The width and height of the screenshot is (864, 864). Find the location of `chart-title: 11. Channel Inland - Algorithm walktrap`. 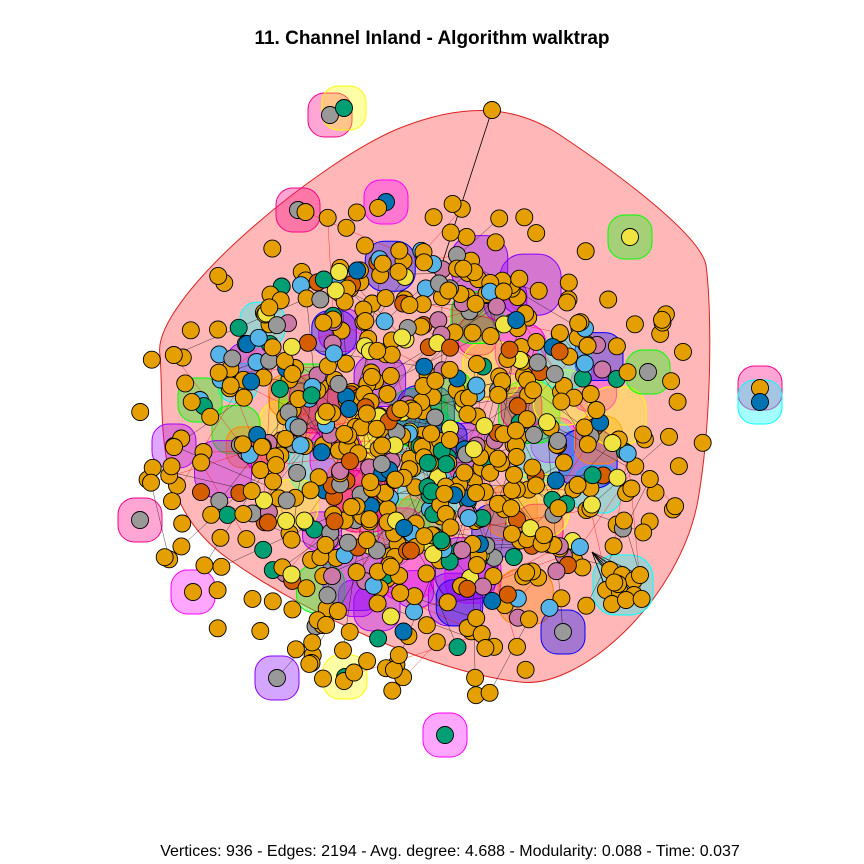

chart-title: 11. Channel Inland - Algorithm walktrap is located at coordinates (432, 38).